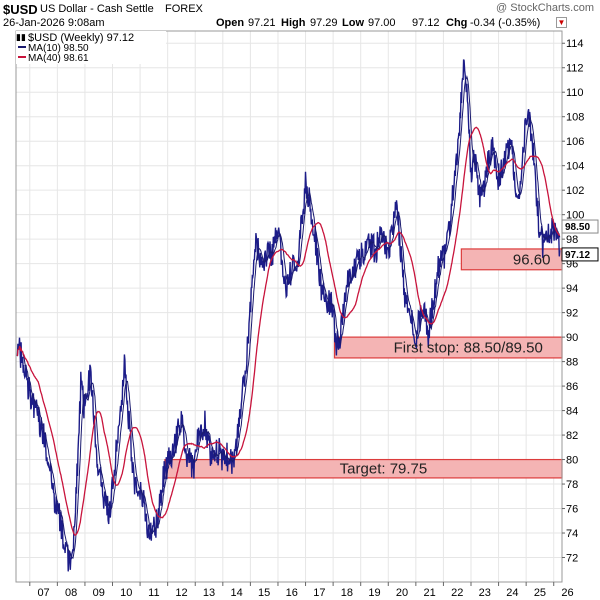  I want to click on legend-ma40-label: MA(40) 98.61, so click(58, 58).